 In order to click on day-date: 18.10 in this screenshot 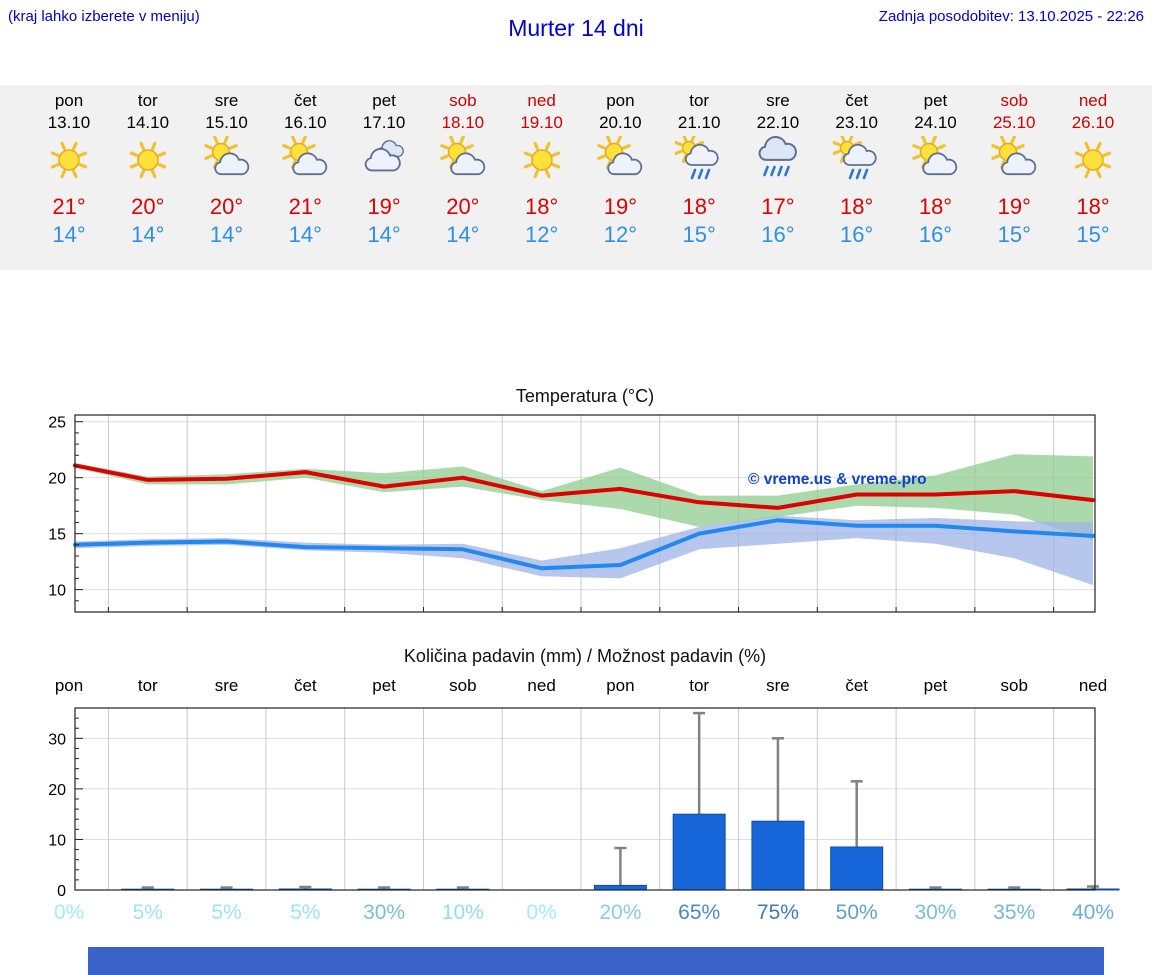, I will do `click(463, 122)`.